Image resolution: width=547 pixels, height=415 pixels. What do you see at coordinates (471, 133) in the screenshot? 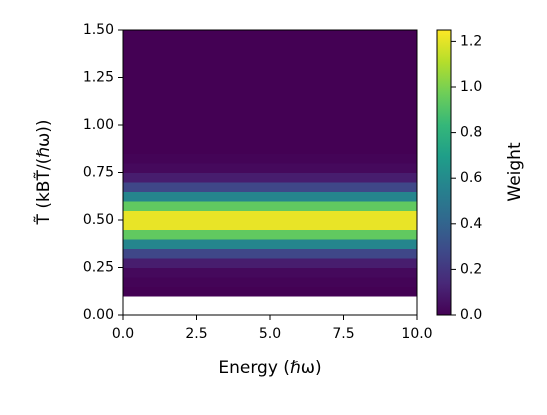
I see `colorbar-tick-label: 0.8` at bounding box center [471, 133].